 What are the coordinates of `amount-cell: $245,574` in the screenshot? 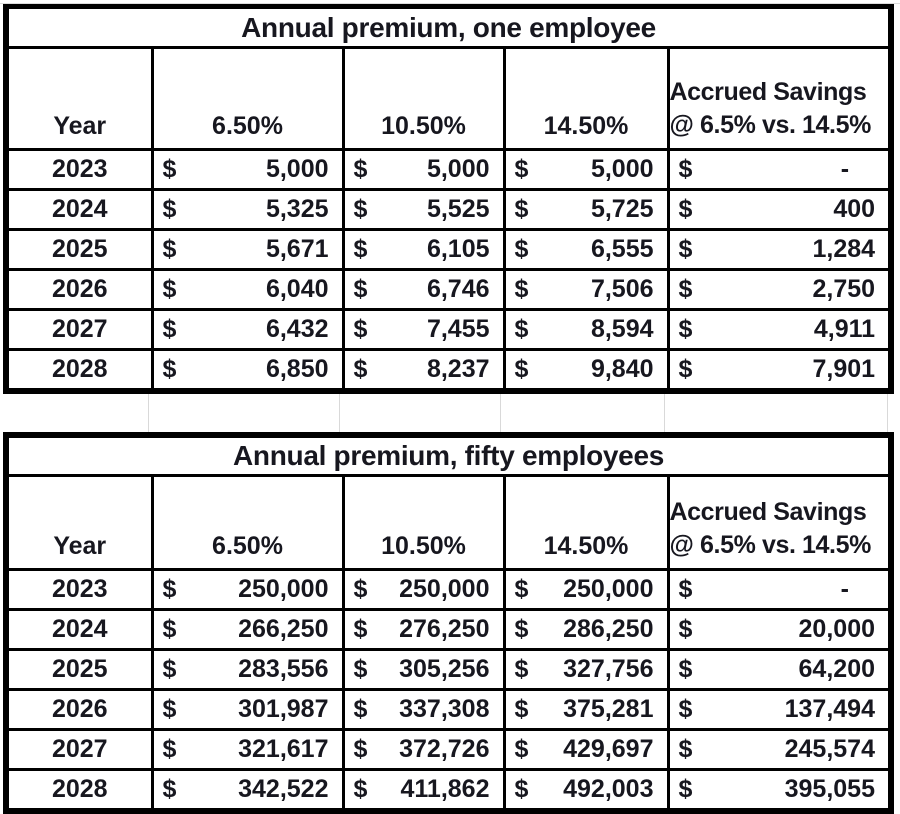 It's located at (779, 749).